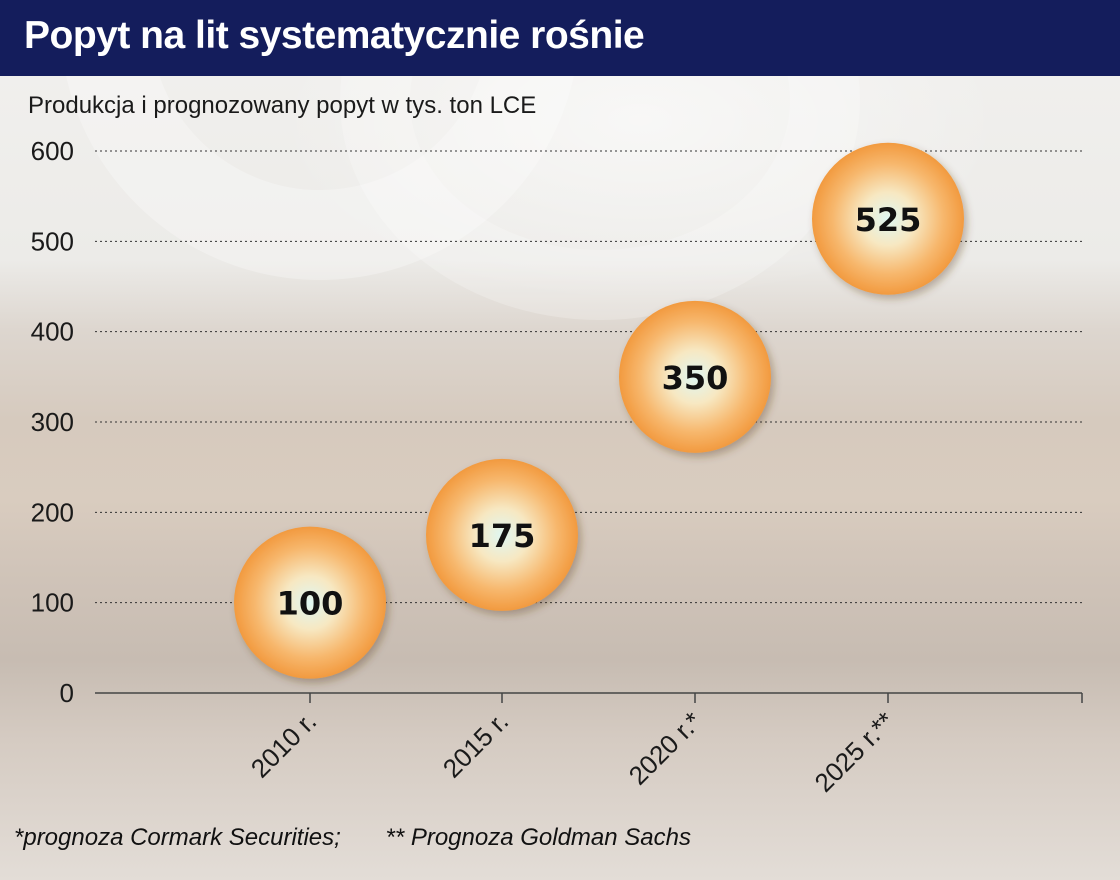 This screenshot has height=880, width=1120. What do you see at coordinates (334, 35) in the screenshot?
I see `chart-title: Popyt na lit systematycznie rośnie` at bounding box center [334, 35].